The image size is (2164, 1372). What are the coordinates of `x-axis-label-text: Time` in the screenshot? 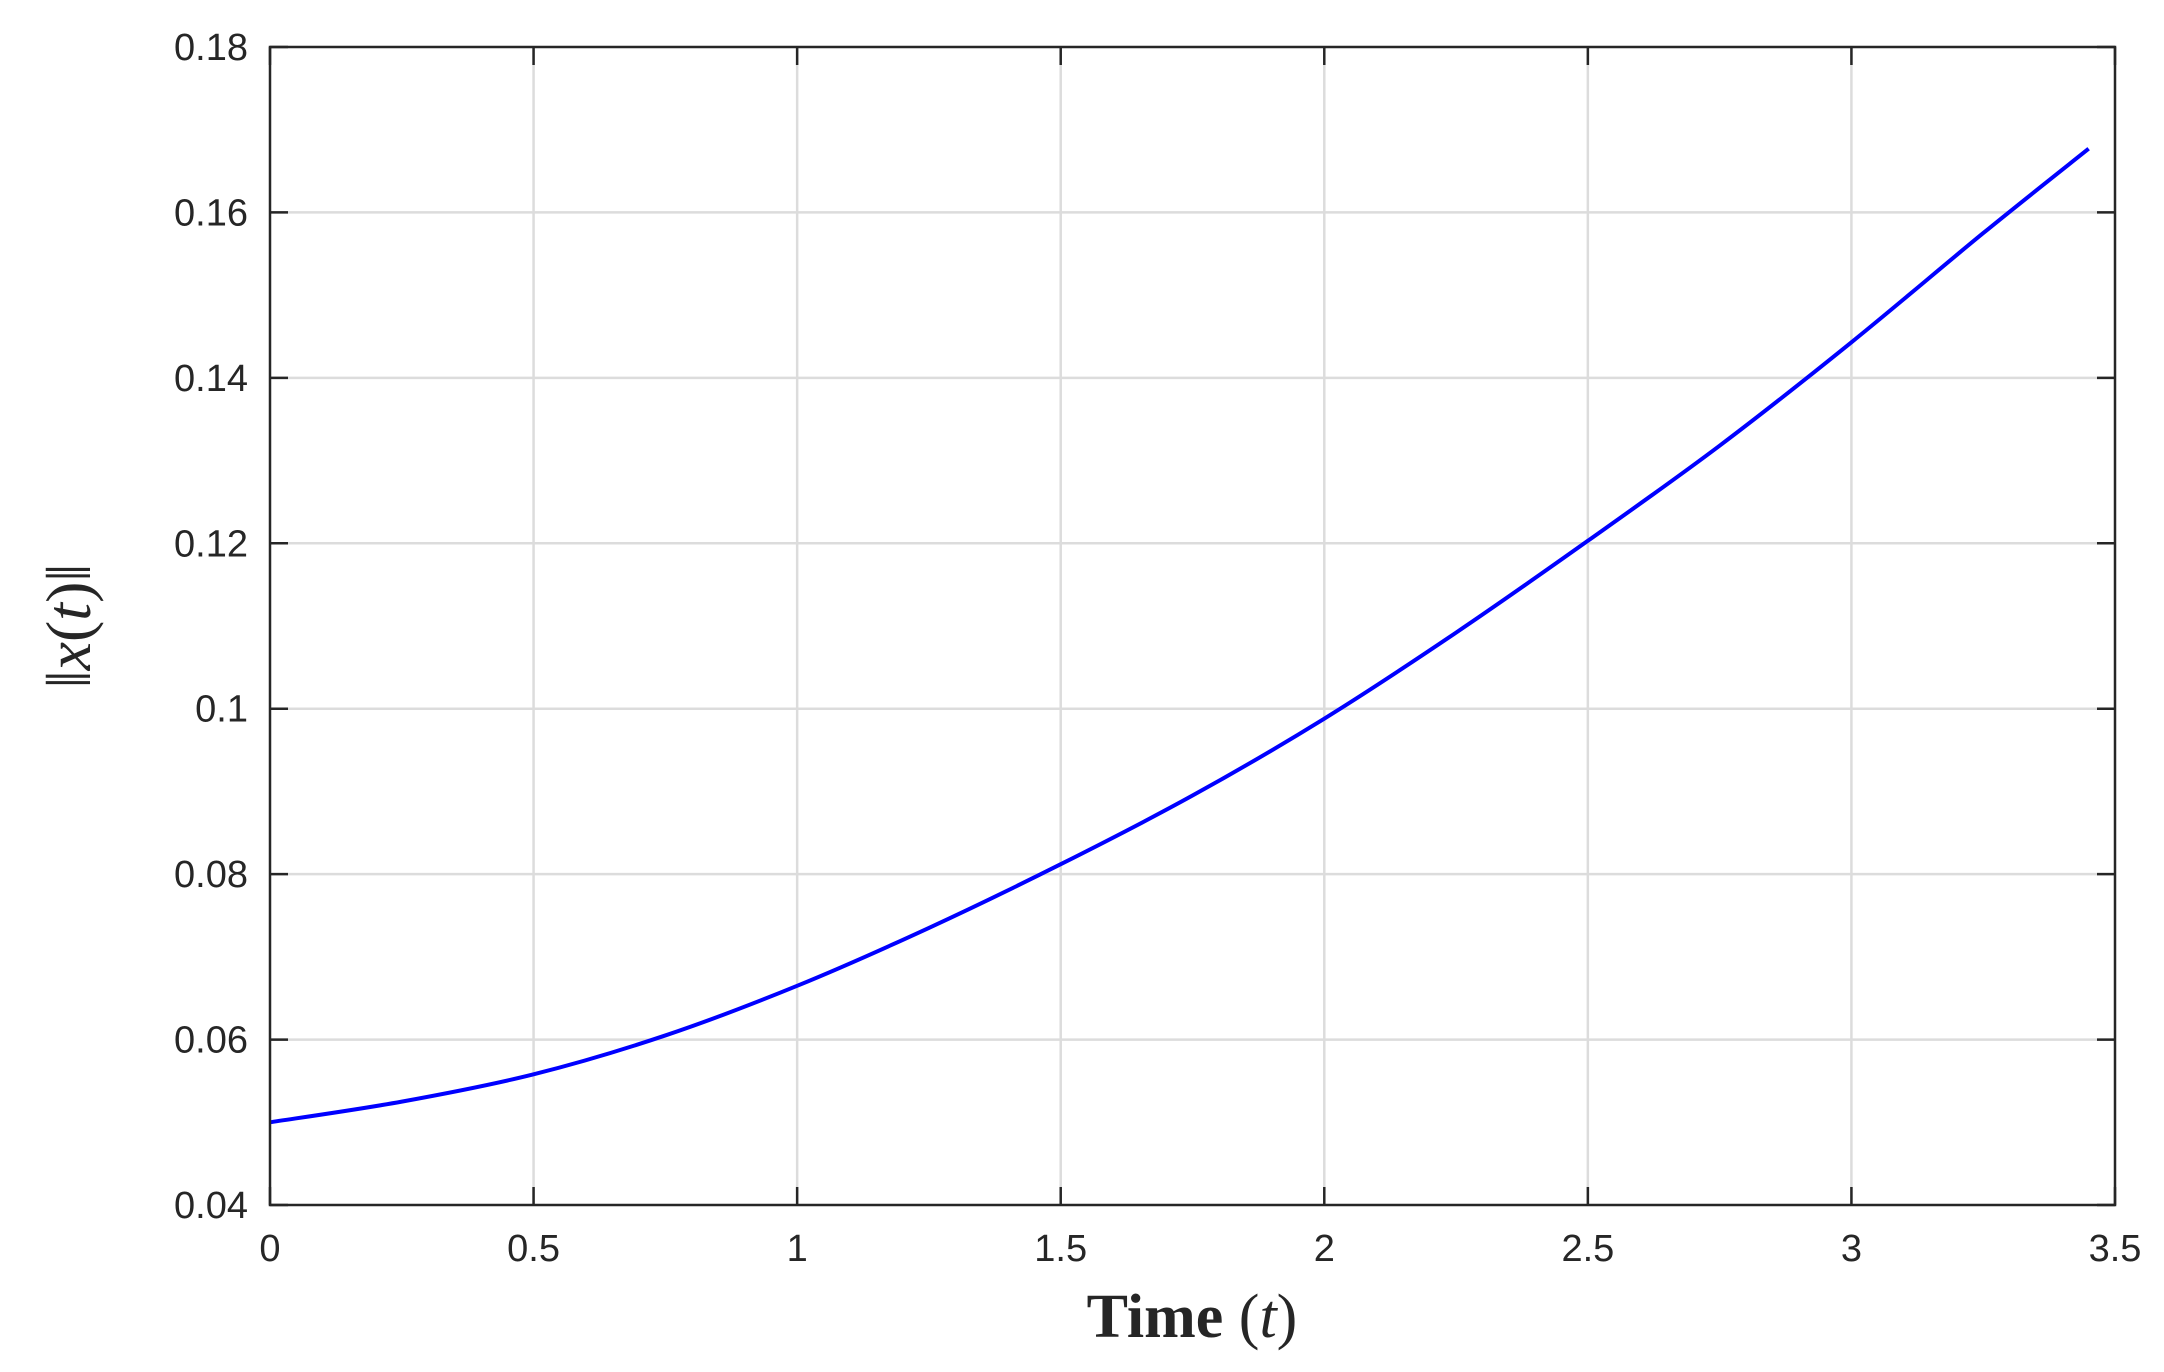 It's located at (1155, 1317).